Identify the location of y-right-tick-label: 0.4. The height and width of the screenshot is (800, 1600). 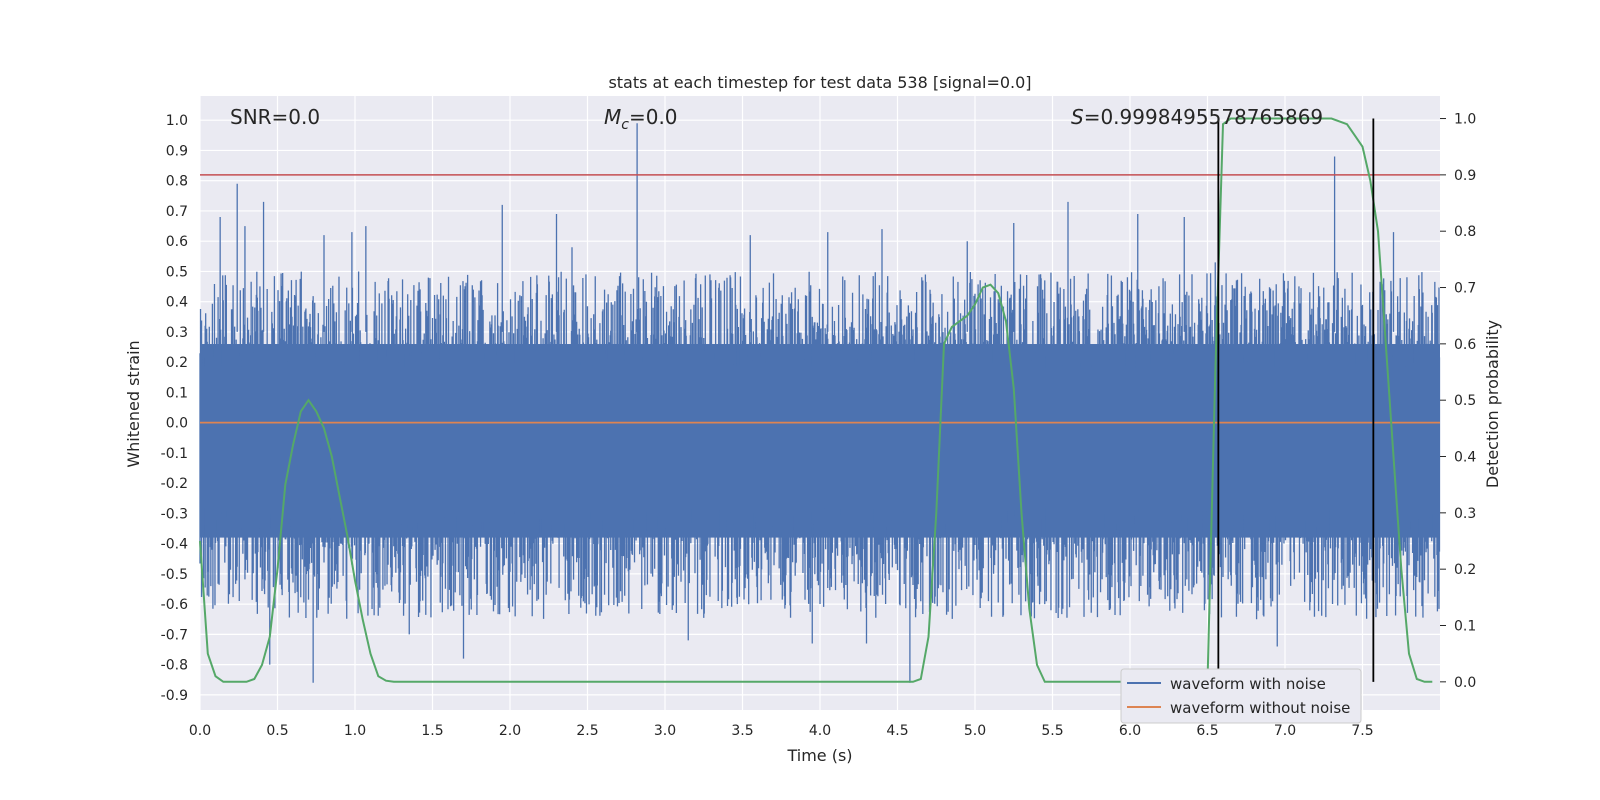
(1465, 458).